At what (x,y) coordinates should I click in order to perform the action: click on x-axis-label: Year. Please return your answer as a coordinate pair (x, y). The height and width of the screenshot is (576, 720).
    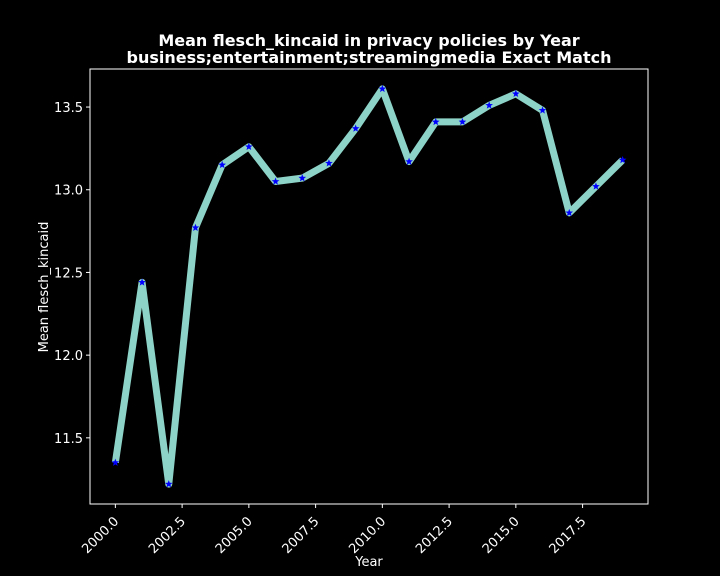
    Looking at the image, I should click on (368, 562).